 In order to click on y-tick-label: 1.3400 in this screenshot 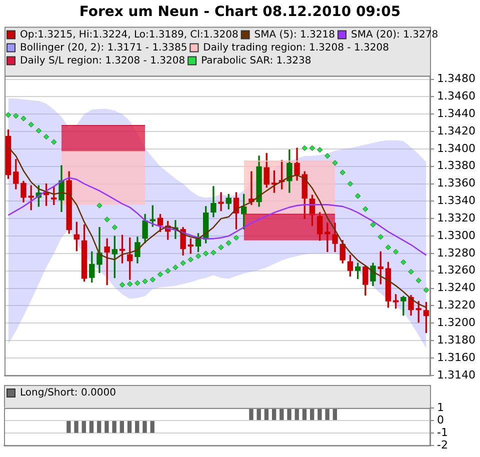, I will do `click(456, 148)`.